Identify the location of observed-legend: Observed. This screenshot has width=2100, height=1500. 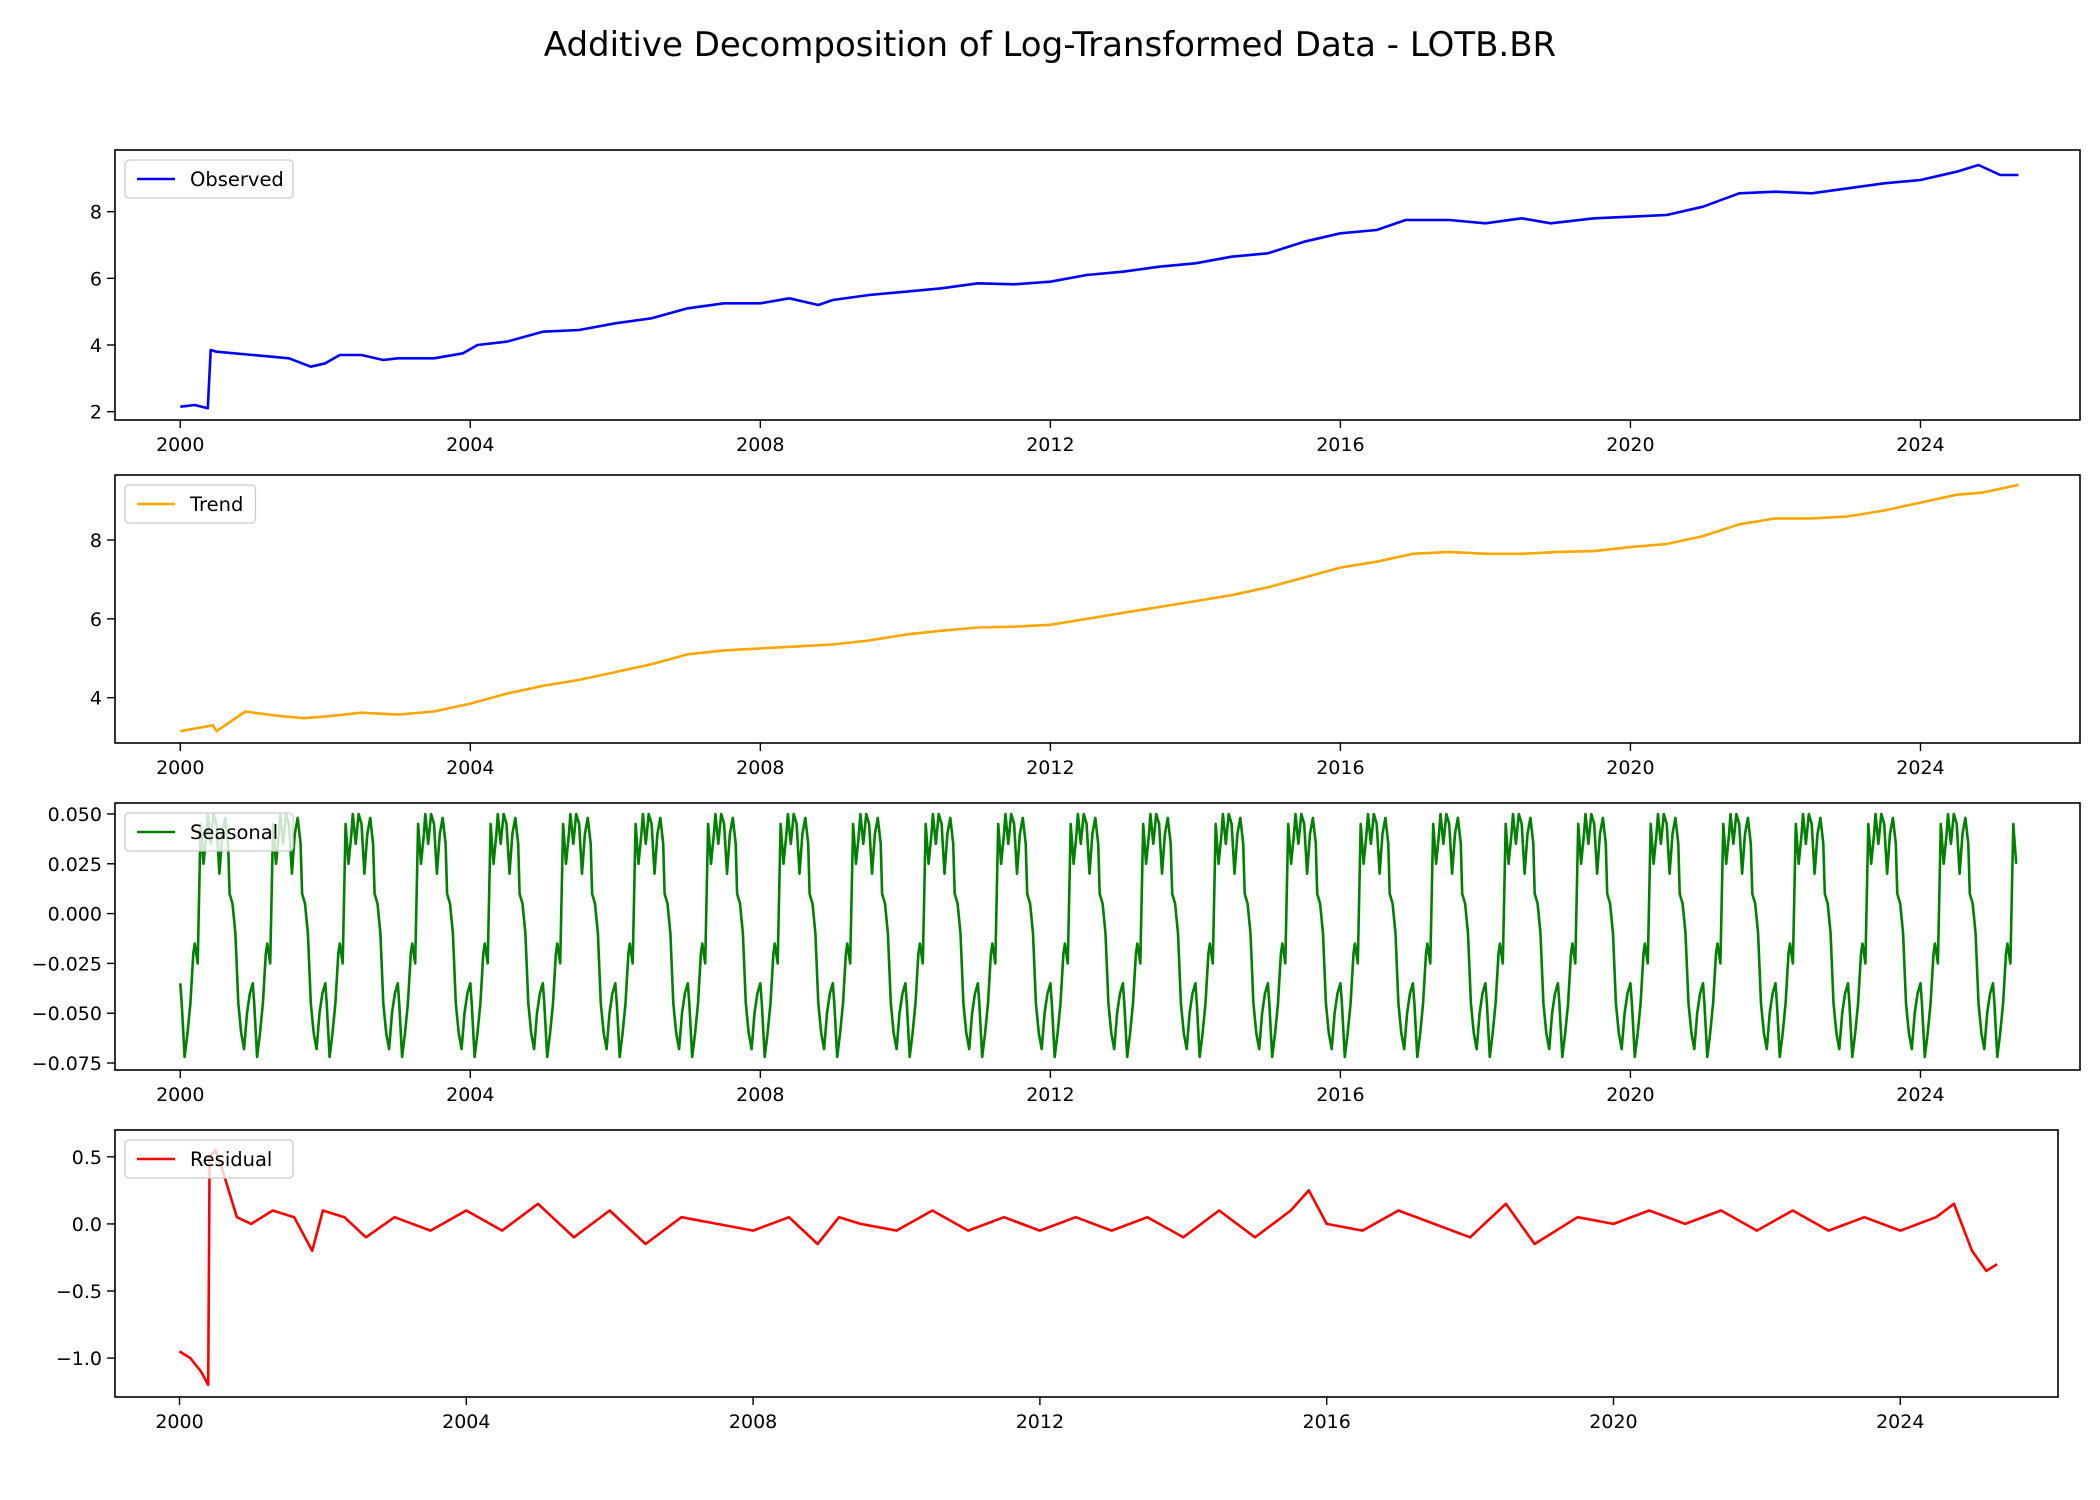
(209, 179).